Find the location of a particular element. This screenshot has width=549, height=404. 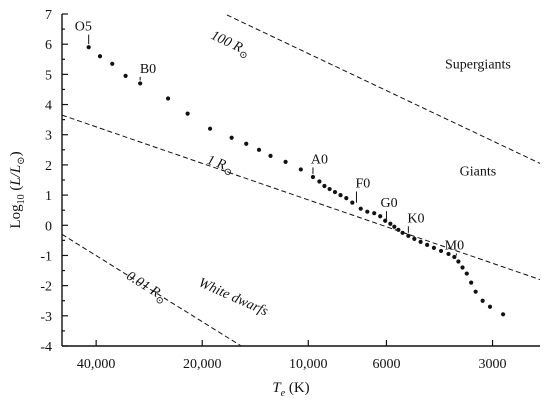

spectral-class-label: G0 is located at coordinates (388, 203).